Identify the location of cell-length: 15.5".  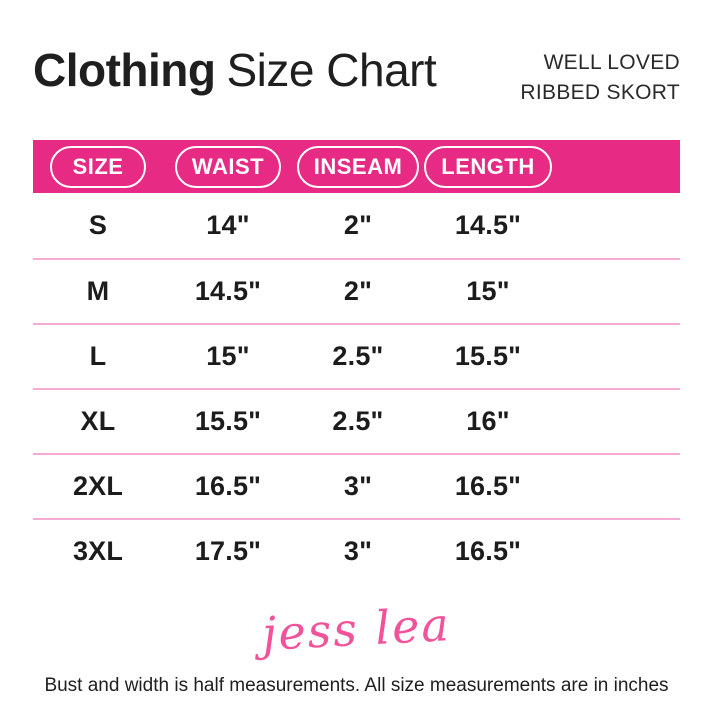
(488, 356).